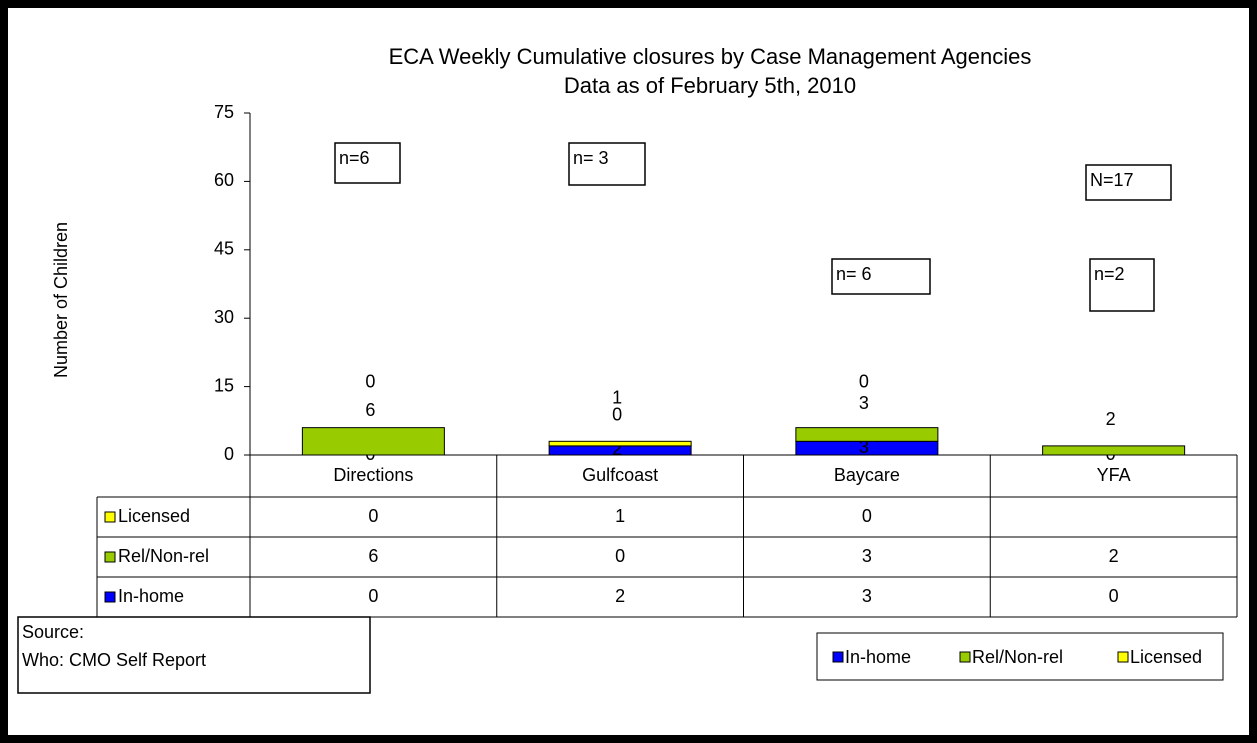 Image resolution: width=1257 pixels, height=743 pixels. Describe the element at coordinates (617, 397) in the screenshot. I see `data-label: 1` at that location.